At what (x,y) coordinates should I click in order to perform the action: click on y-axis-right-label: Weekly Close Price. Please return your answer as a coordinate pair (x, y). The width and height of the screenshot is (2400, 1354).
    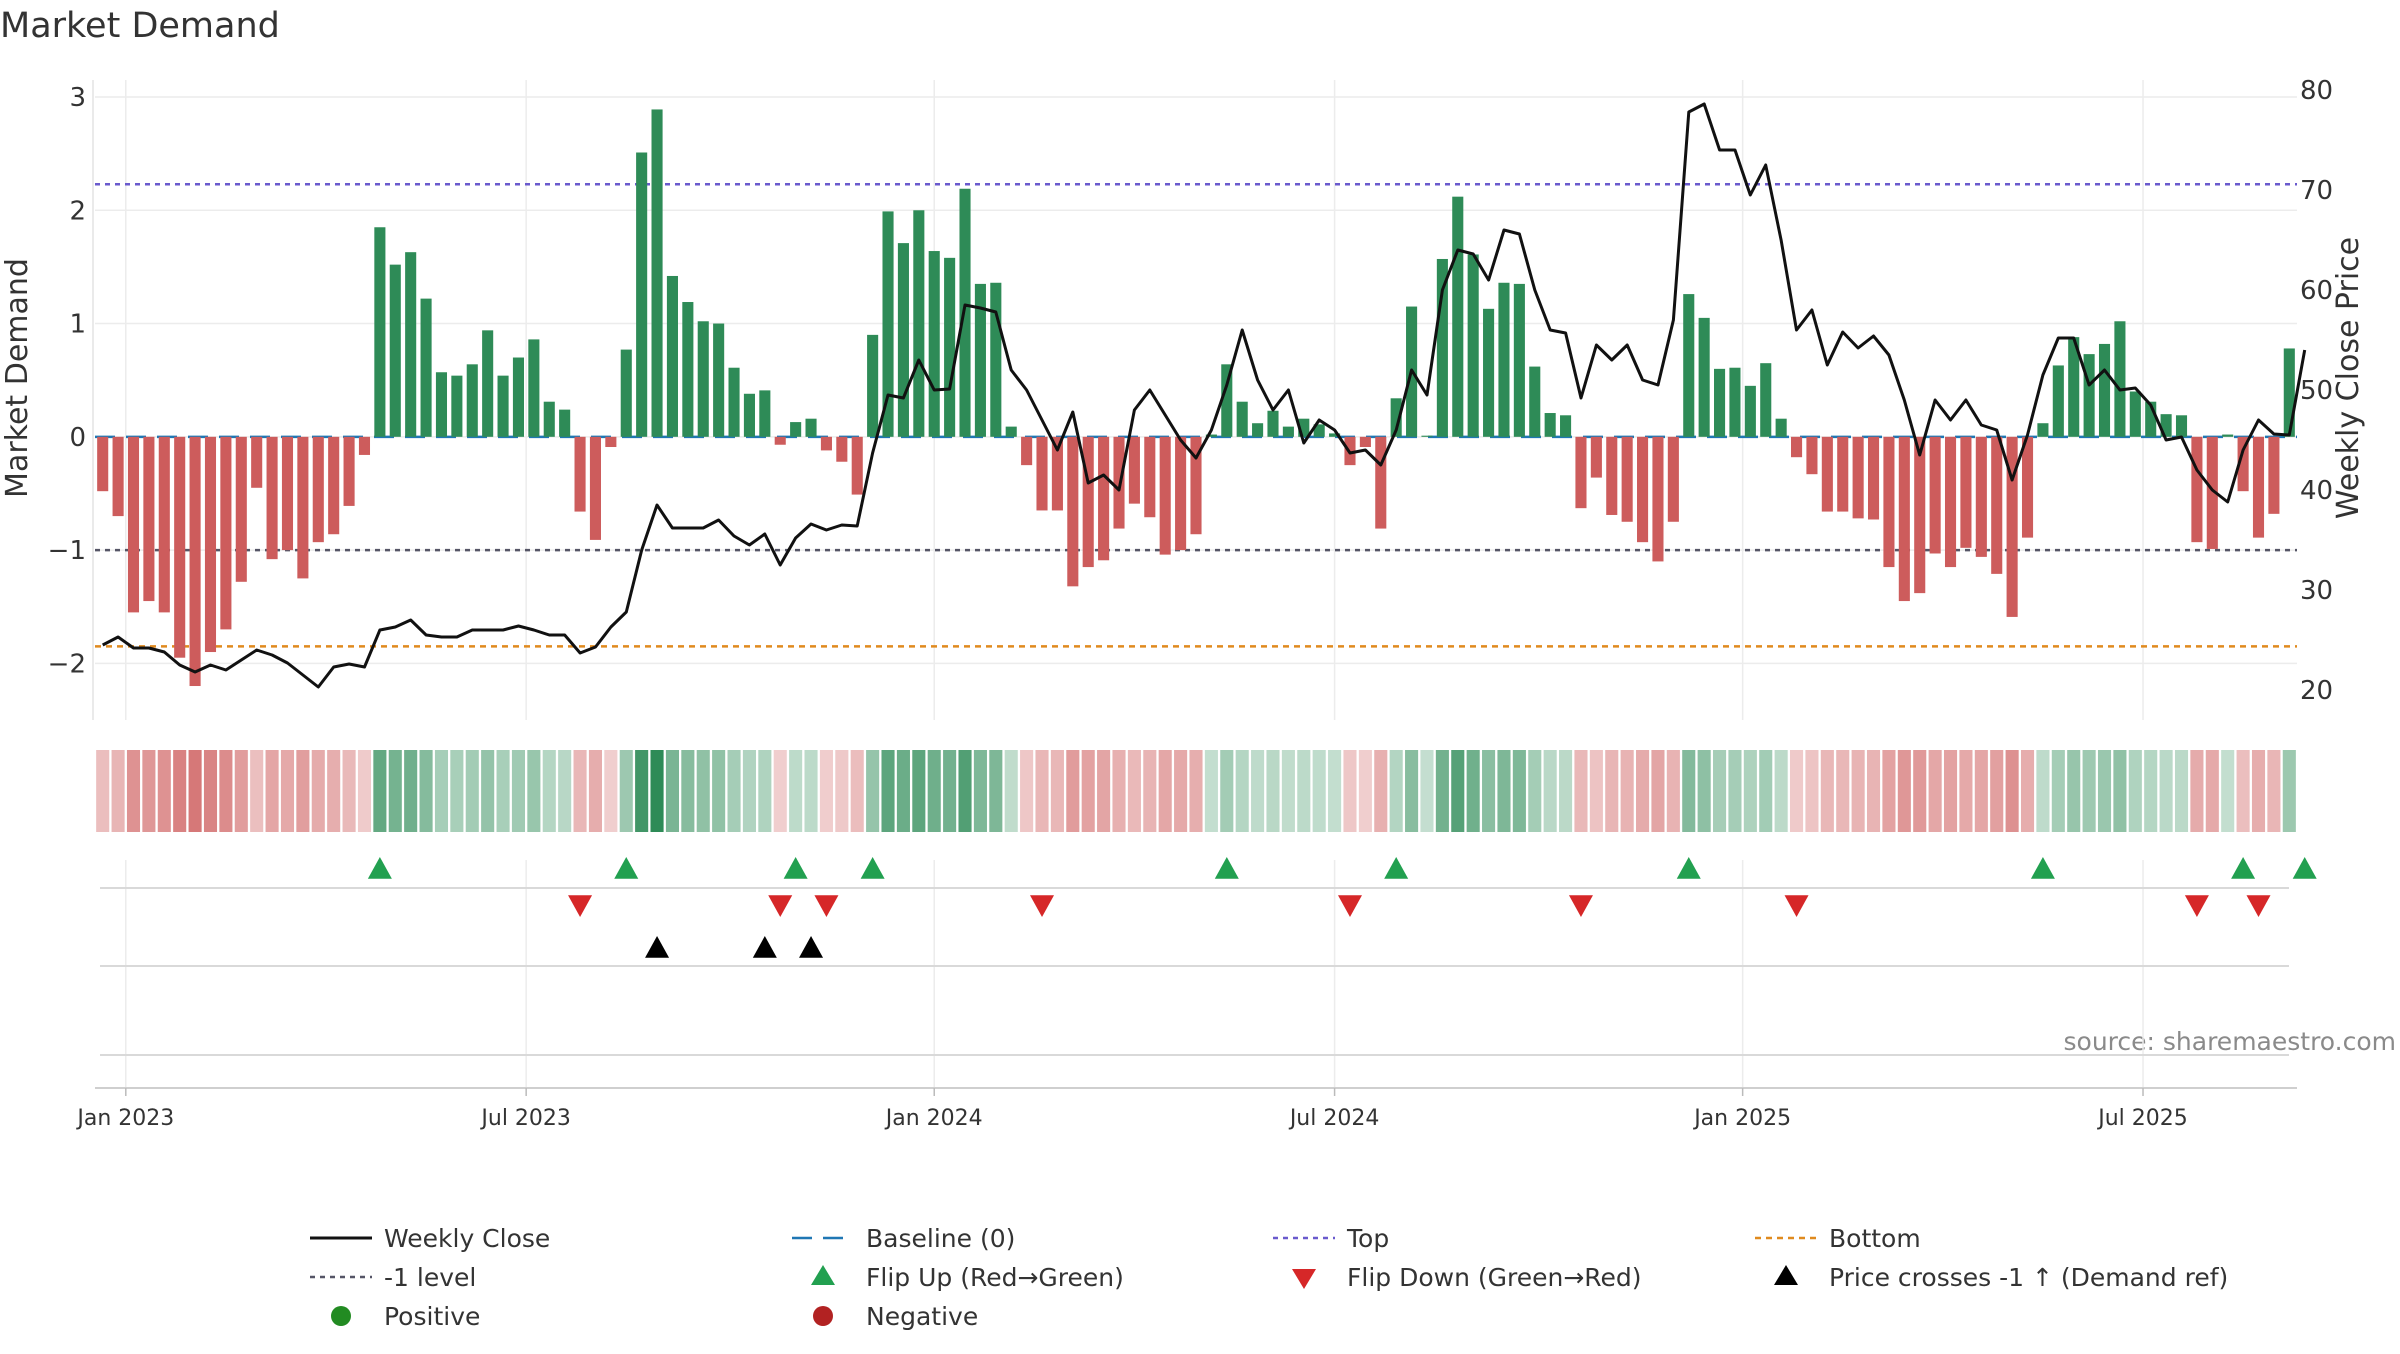
    Looking at the image, I should click on (2348, 378).